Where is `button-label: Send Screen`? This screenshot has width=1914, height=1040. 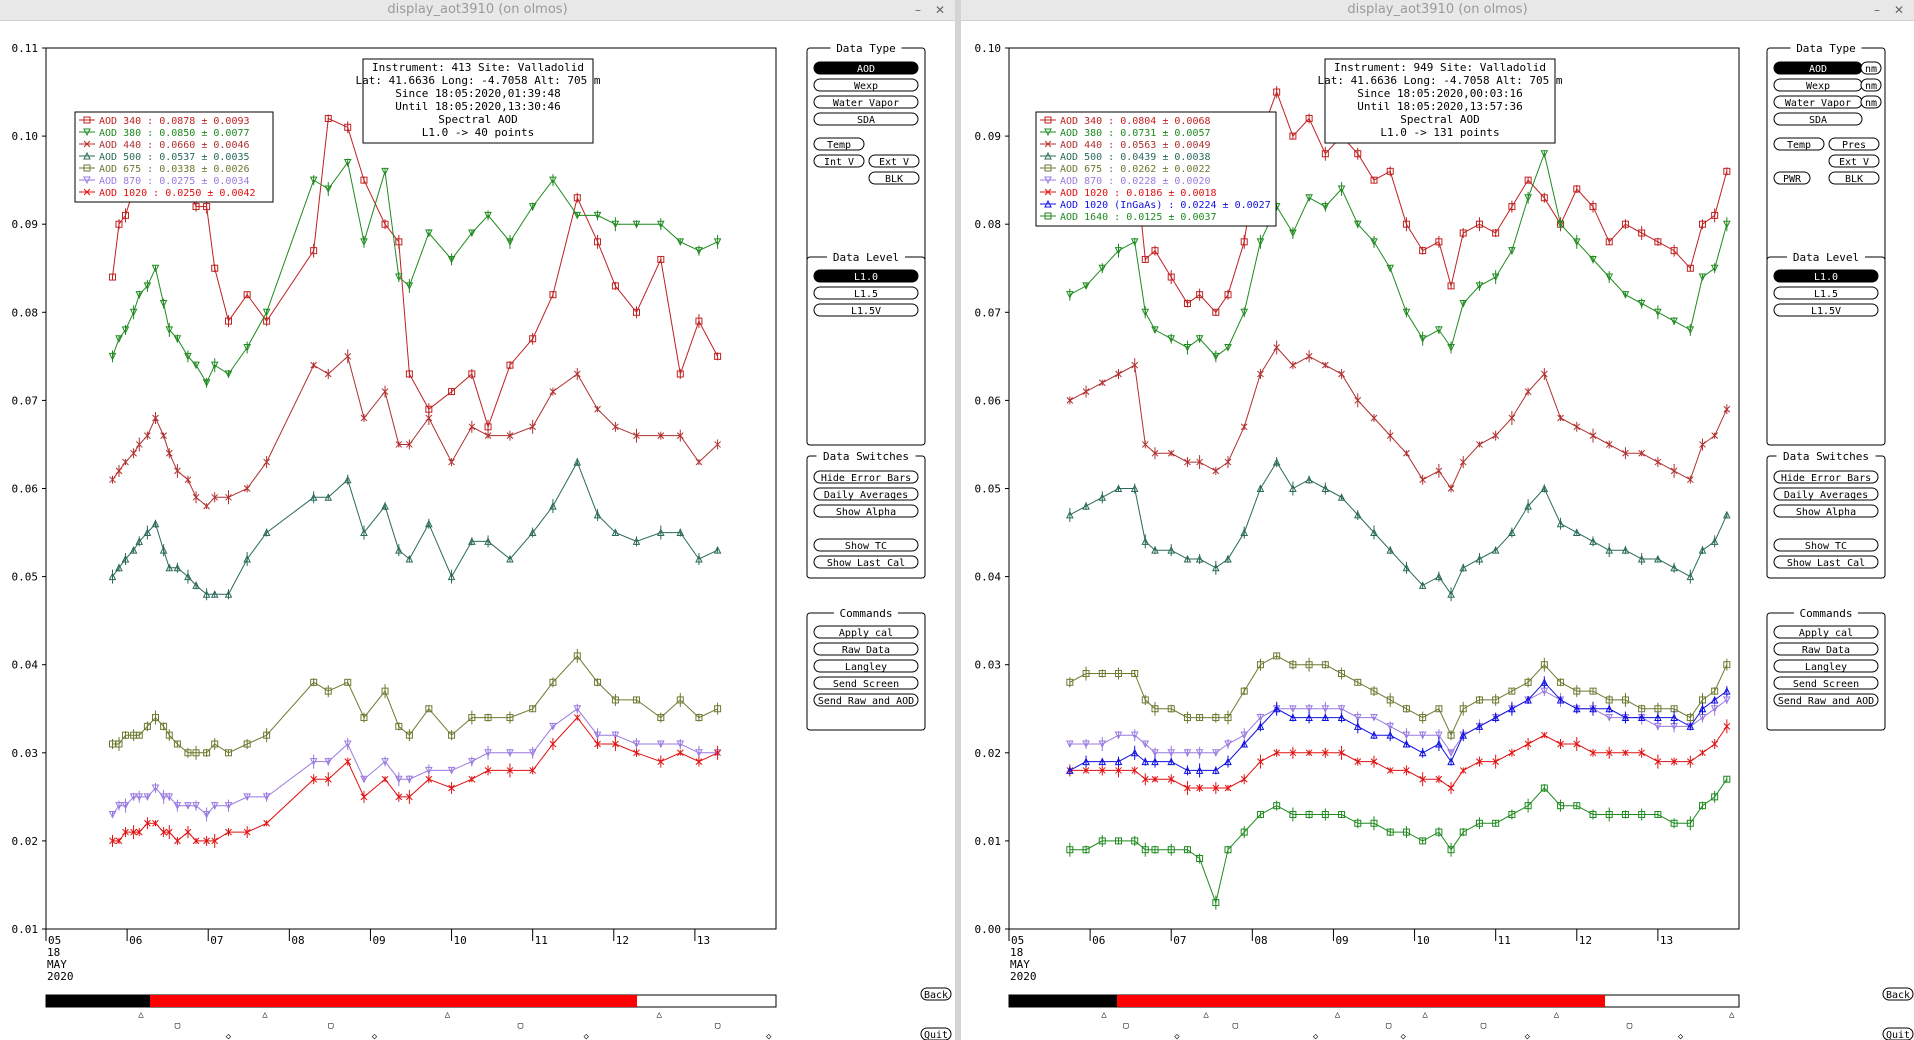 button-label: Send Screen is located at coordinates (866, 684).